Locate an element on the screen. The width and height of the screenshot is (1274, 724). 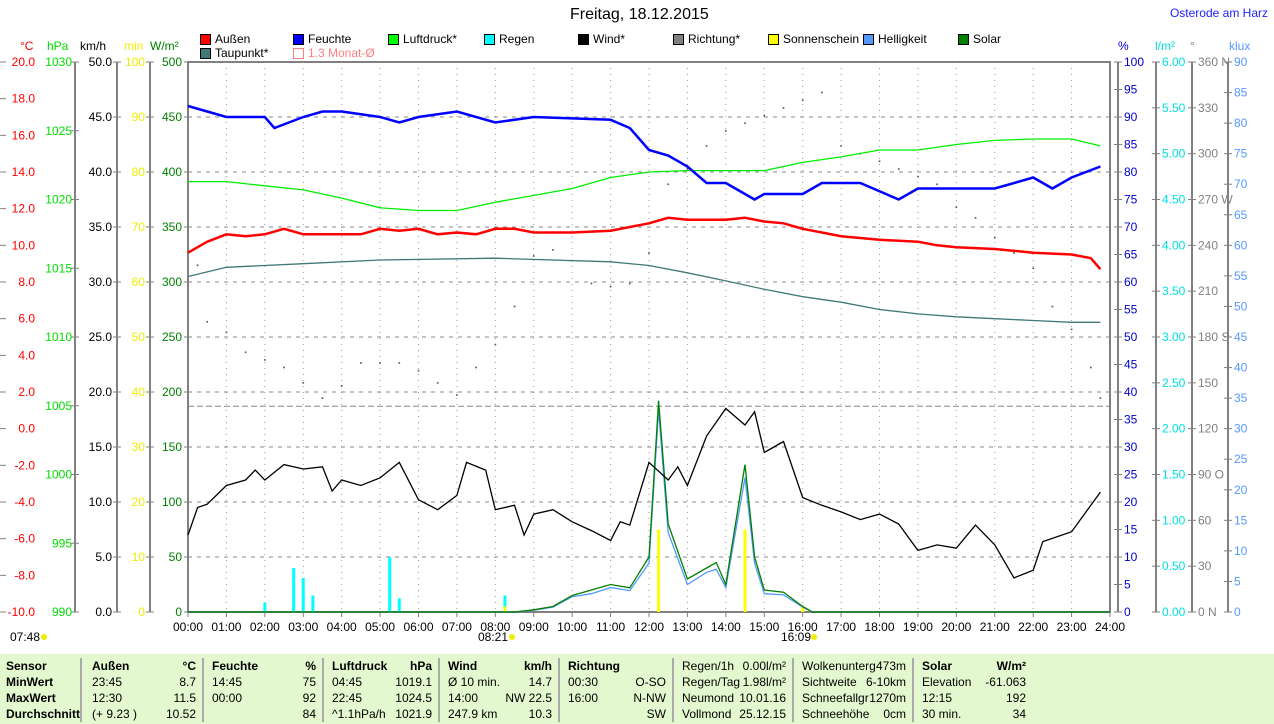
axis-tick-label: 1015 is located at coordinates (58, 268).